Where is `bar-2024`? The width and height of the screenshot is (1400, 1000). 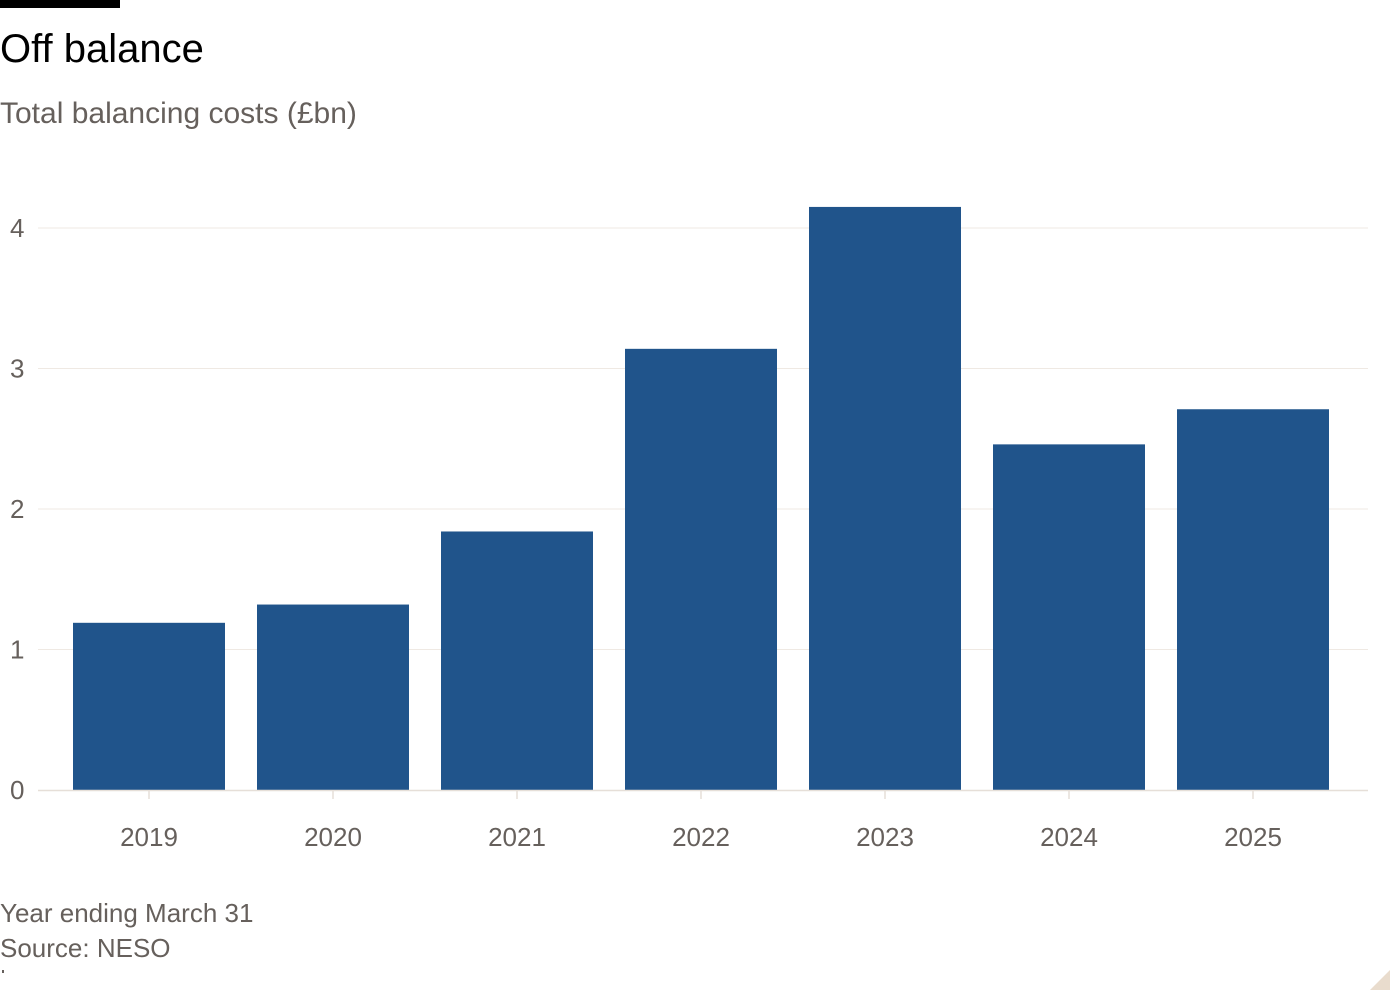
bar-2024 is located at coordinates (1069, 617).